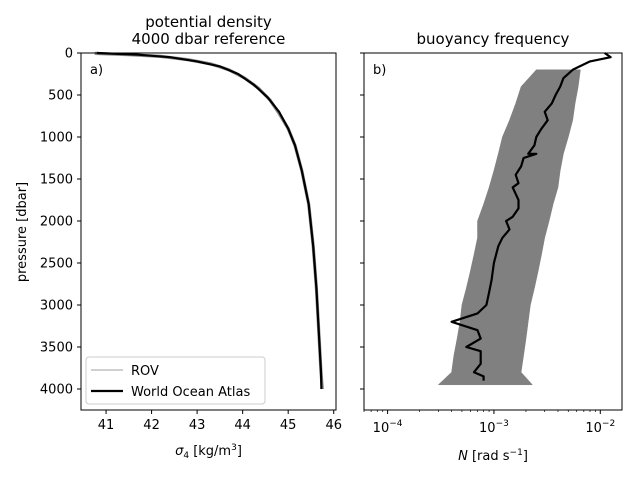 This screenshot has width=640, height=480. What do you see at coordinates (379, 70) in the screenshot?
I see `panel-b-panel-label: b)` at bounding box center [379, 70].